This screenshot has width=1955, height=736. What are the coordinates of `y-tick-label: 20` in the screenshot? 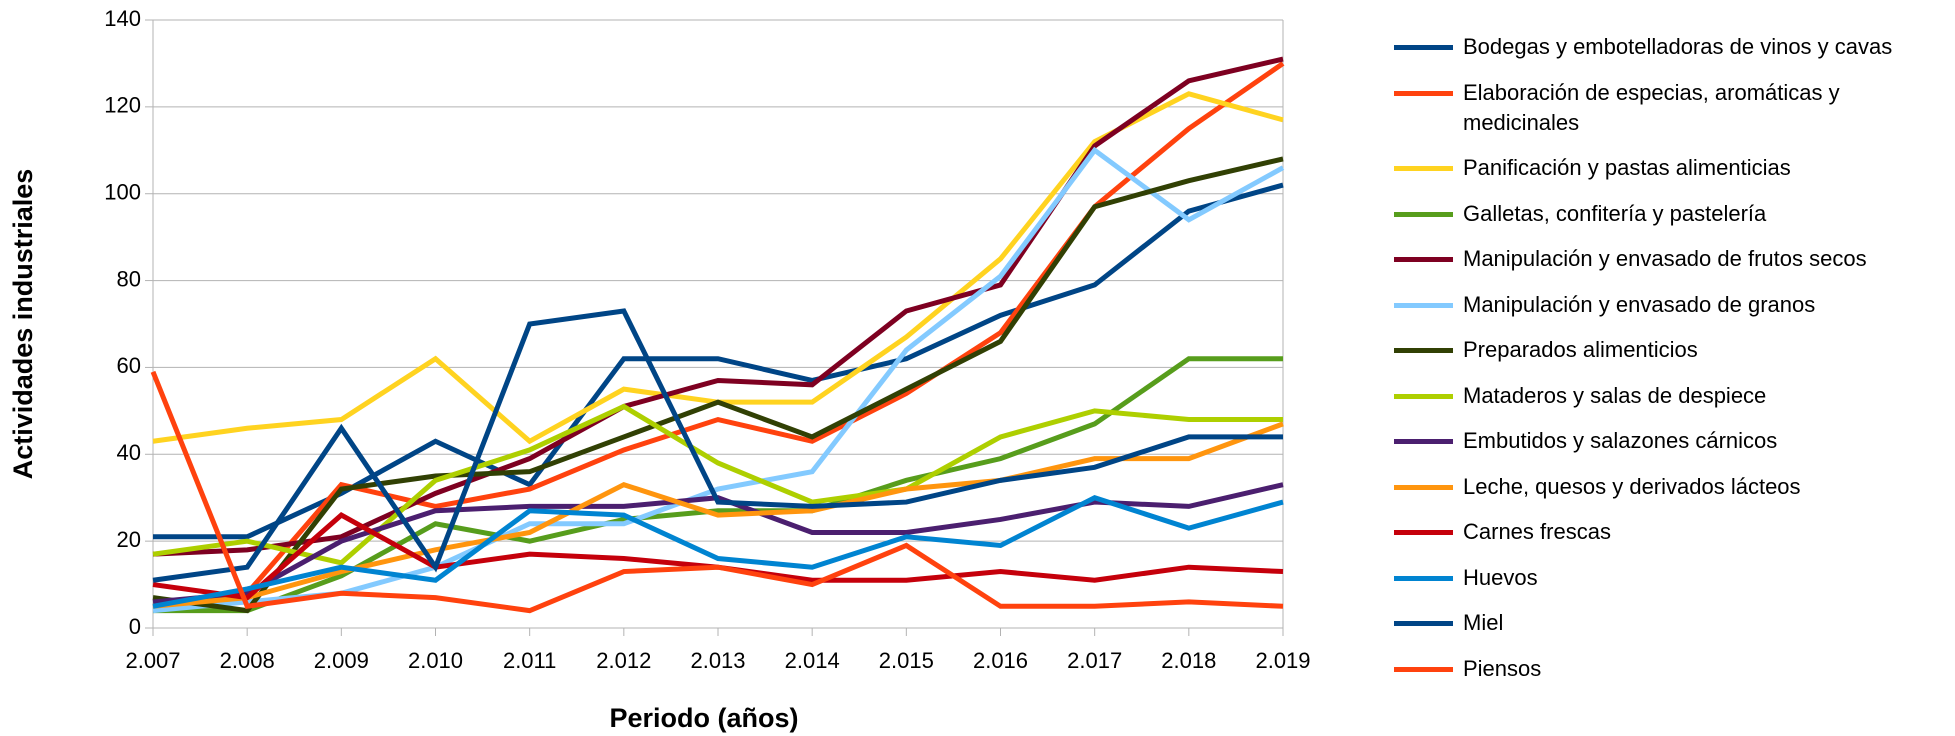 It's located at (129, 539).